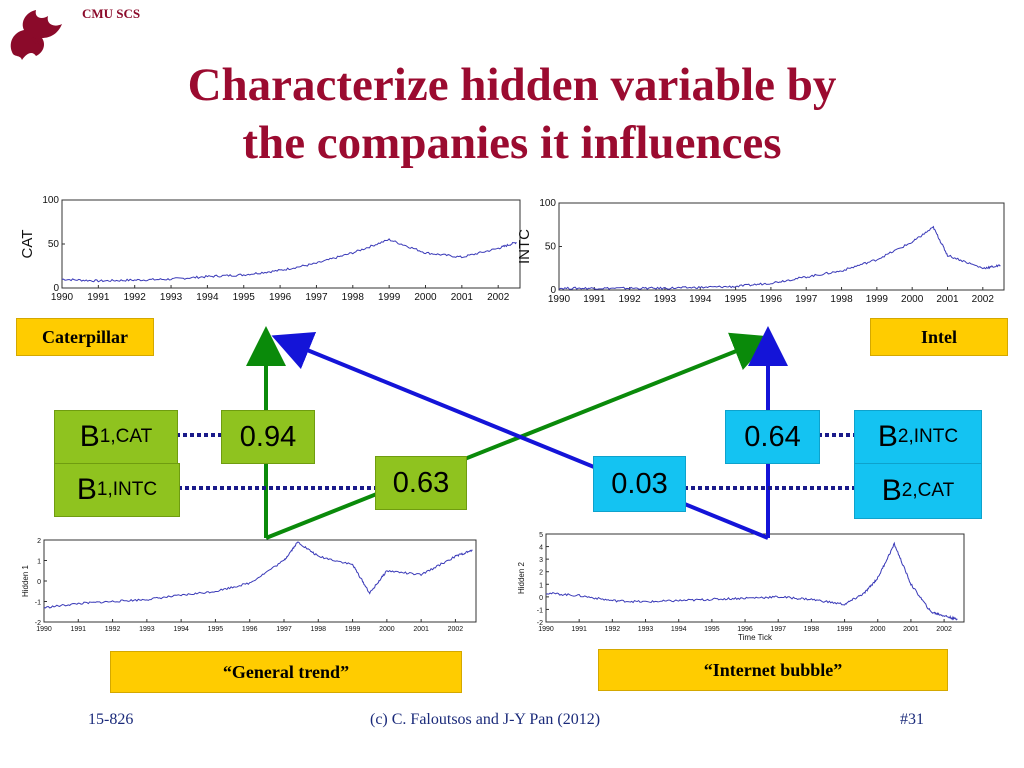 This screenshot has width=1024, height=768. What do you see at coordinates (541, 560) in the screenshot?
I see `y-tick-label: 3` at bounding box center [541, 560].